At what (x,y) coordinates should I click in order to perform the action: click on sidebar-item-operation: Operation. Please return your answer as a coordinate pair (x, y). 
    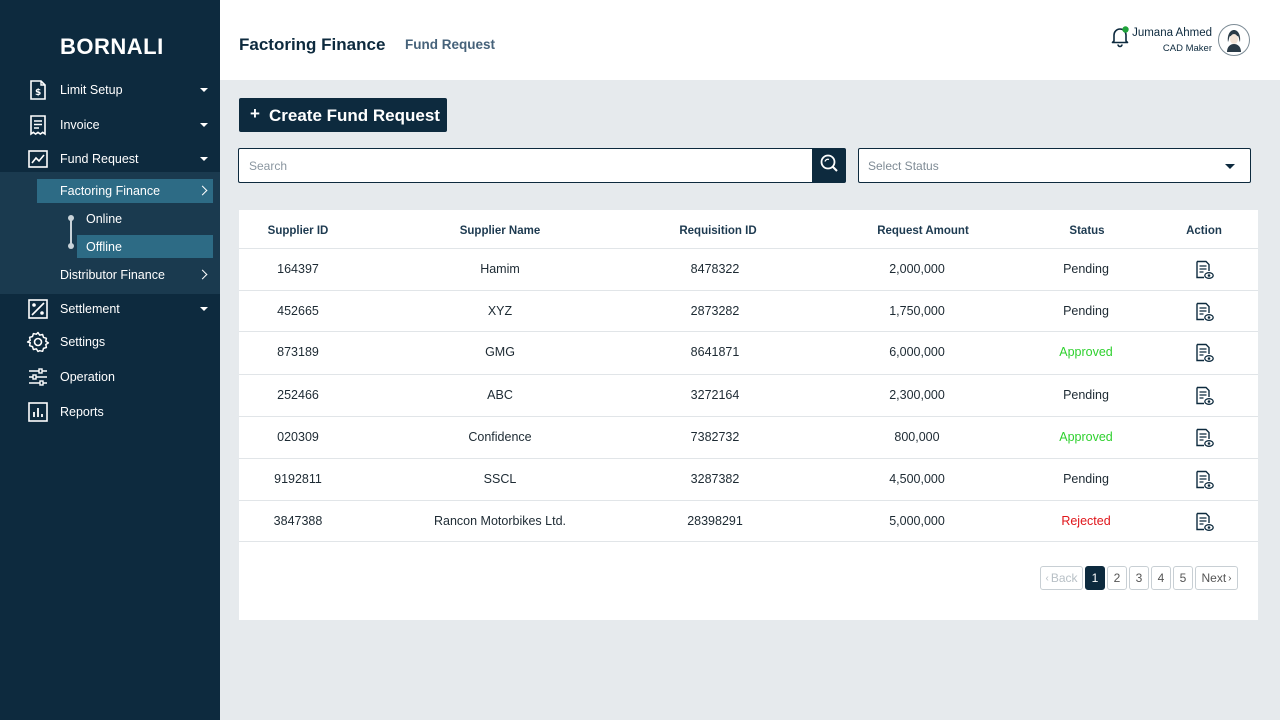
    Looking at the image, I should click on (110, 377).